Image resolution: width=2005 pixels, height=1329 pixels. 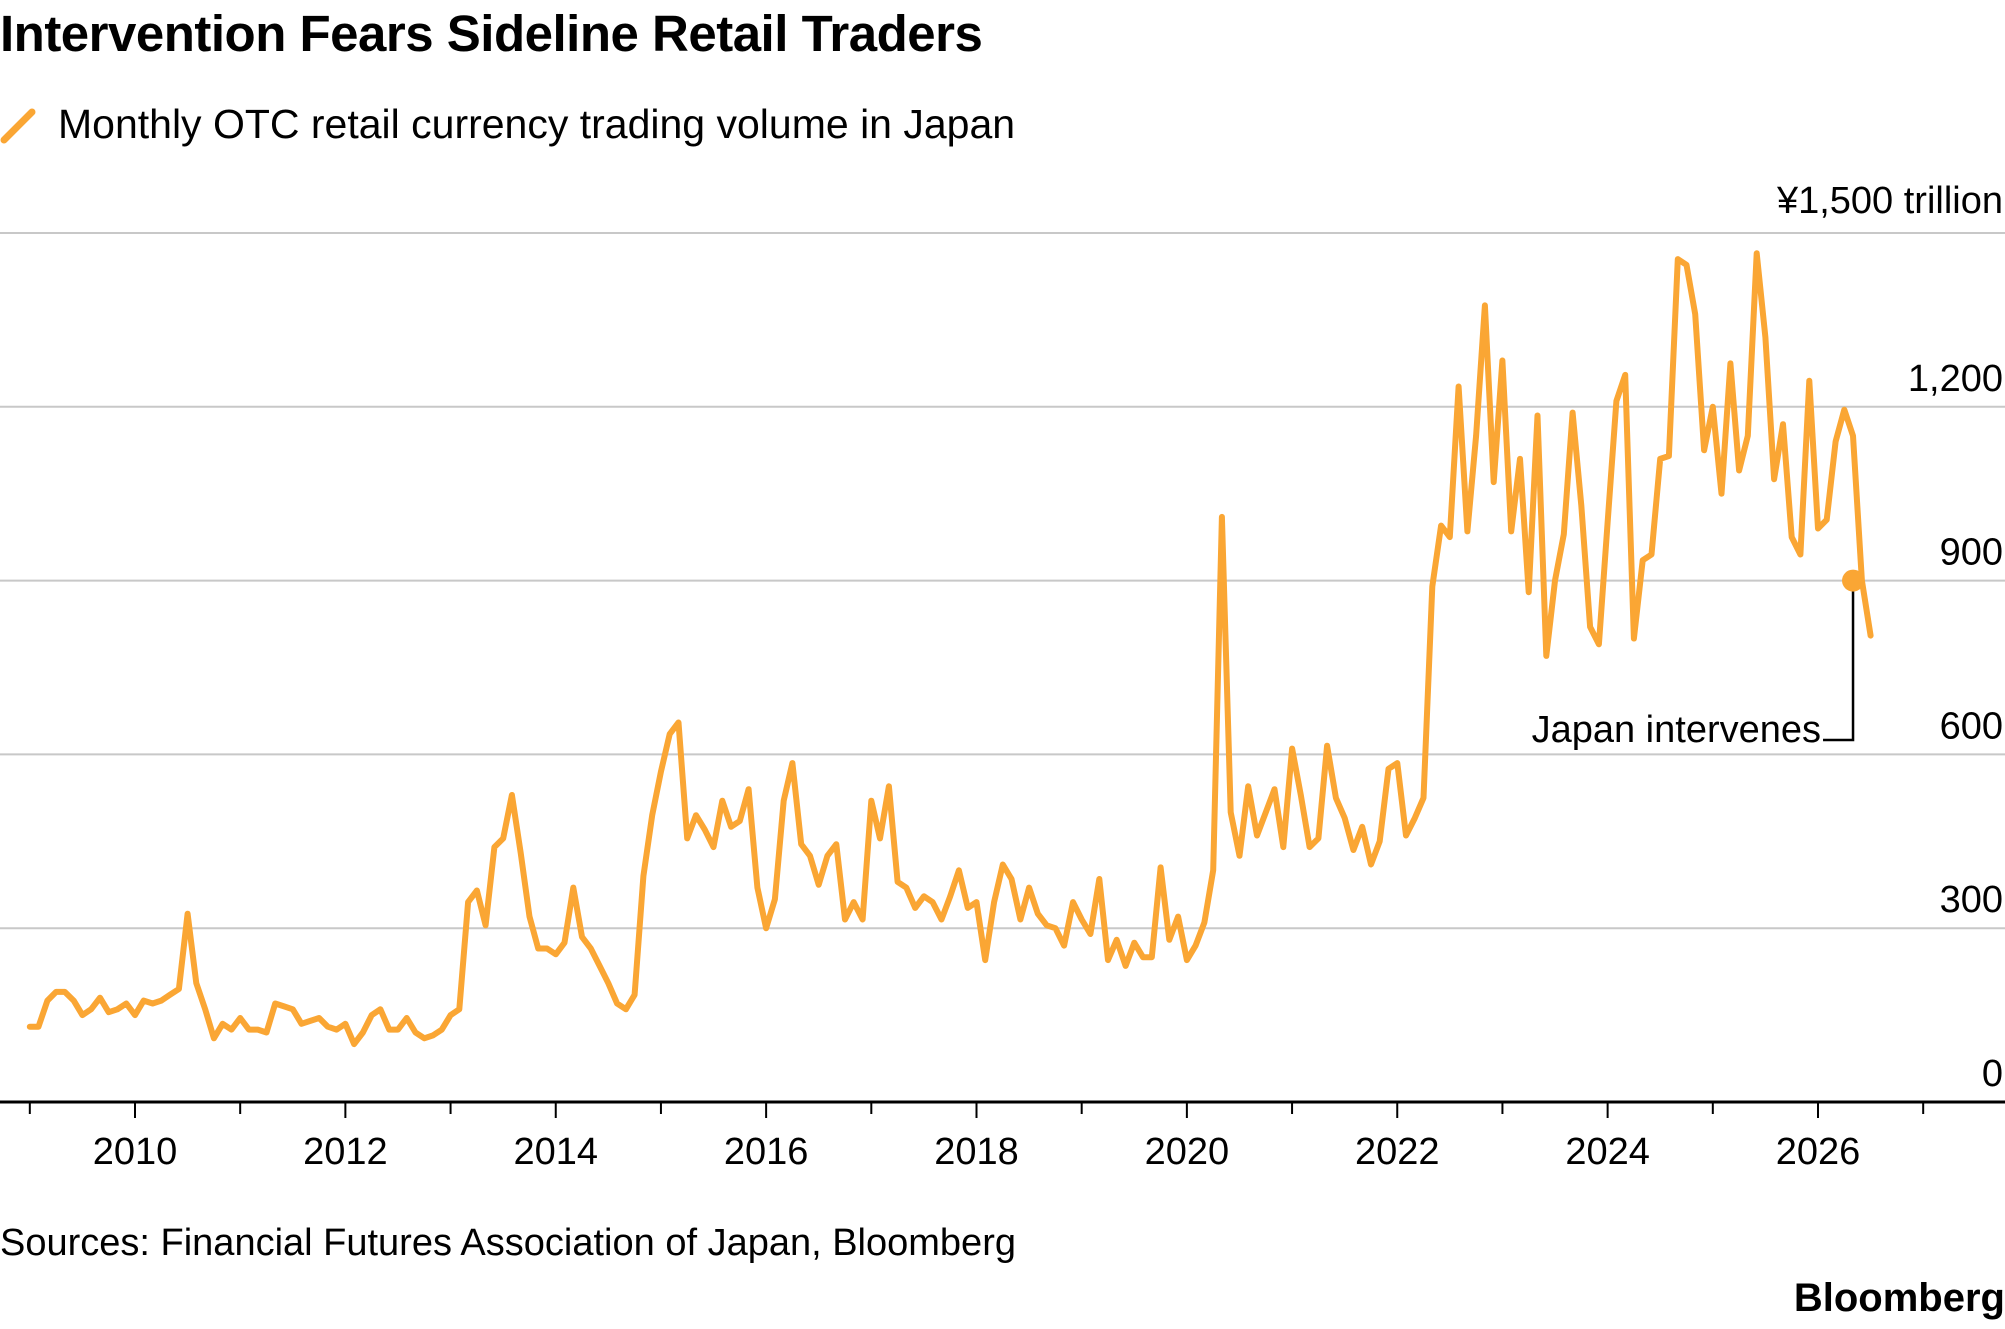 I want to click on x-tick-label-2026: 2026, so click(x=1818, y=1152).